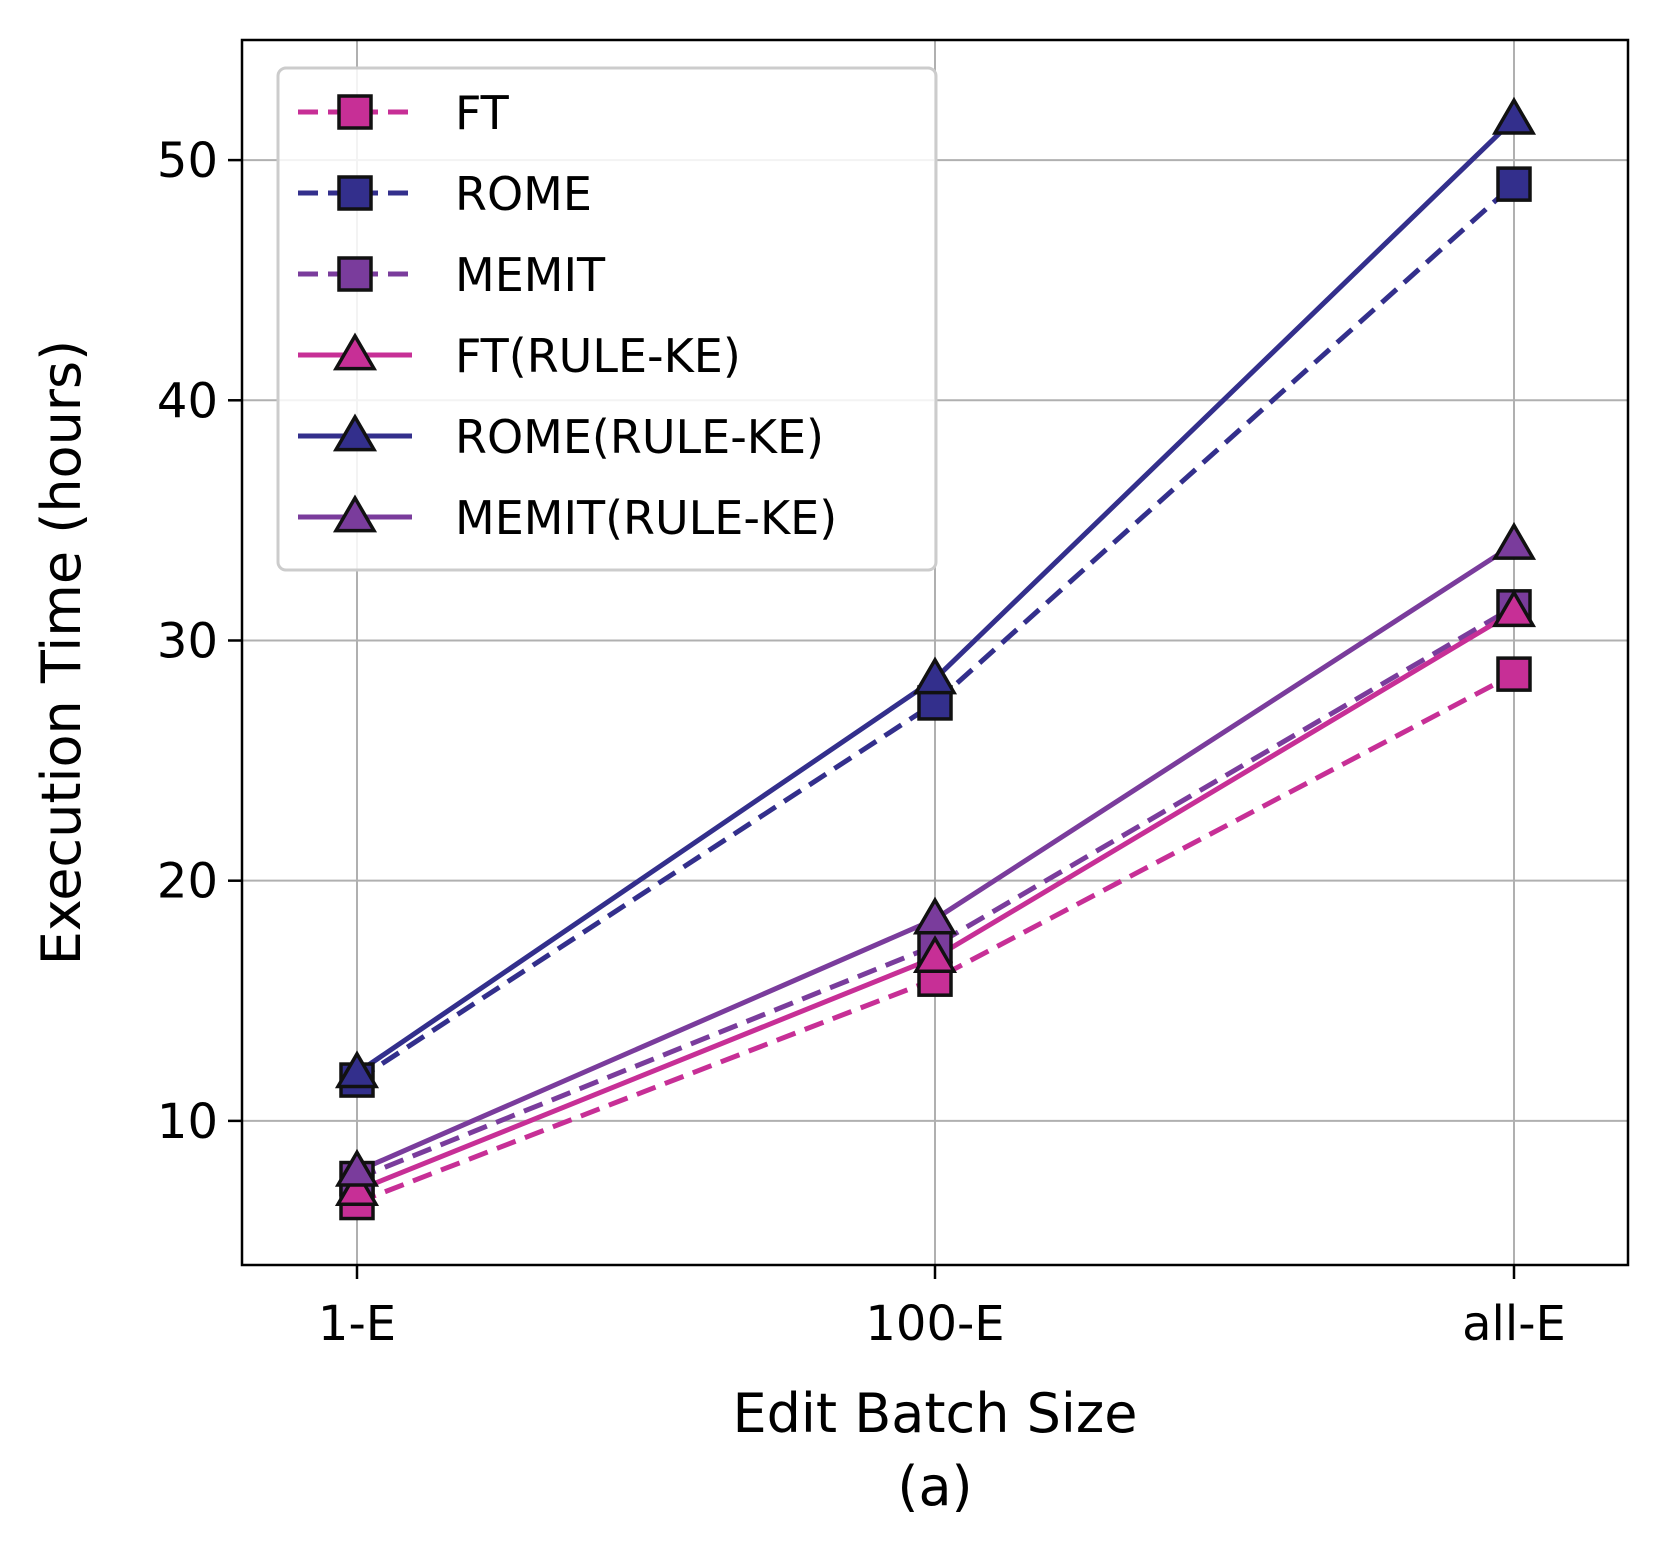 The height and width of the screenshot is (1556, 1661). I want to click on legend-label: MEMIT(RULE-KE), so click(646, 518).